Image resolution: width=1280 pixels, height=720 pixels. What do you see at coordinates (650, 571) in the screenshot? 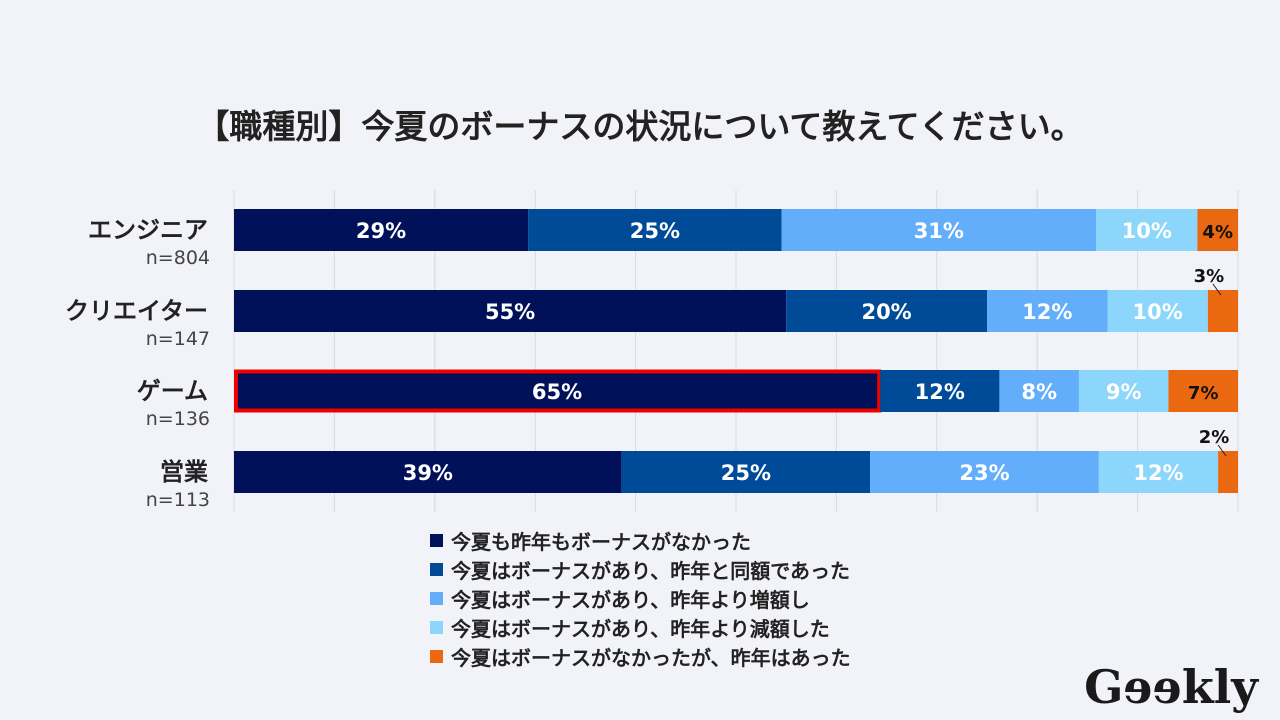
I see `legend-label: 今夏はボーナスがあり、昨年と同額であった` at bounding box center [650, 571].